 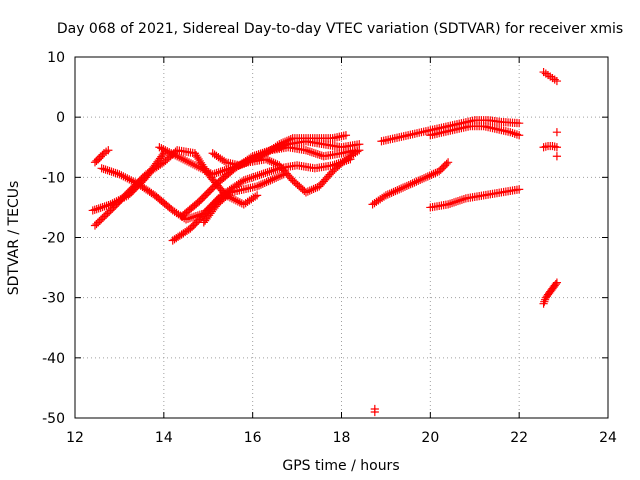 I want to click on x-tick-label: 12, so click(x=75, y=438).